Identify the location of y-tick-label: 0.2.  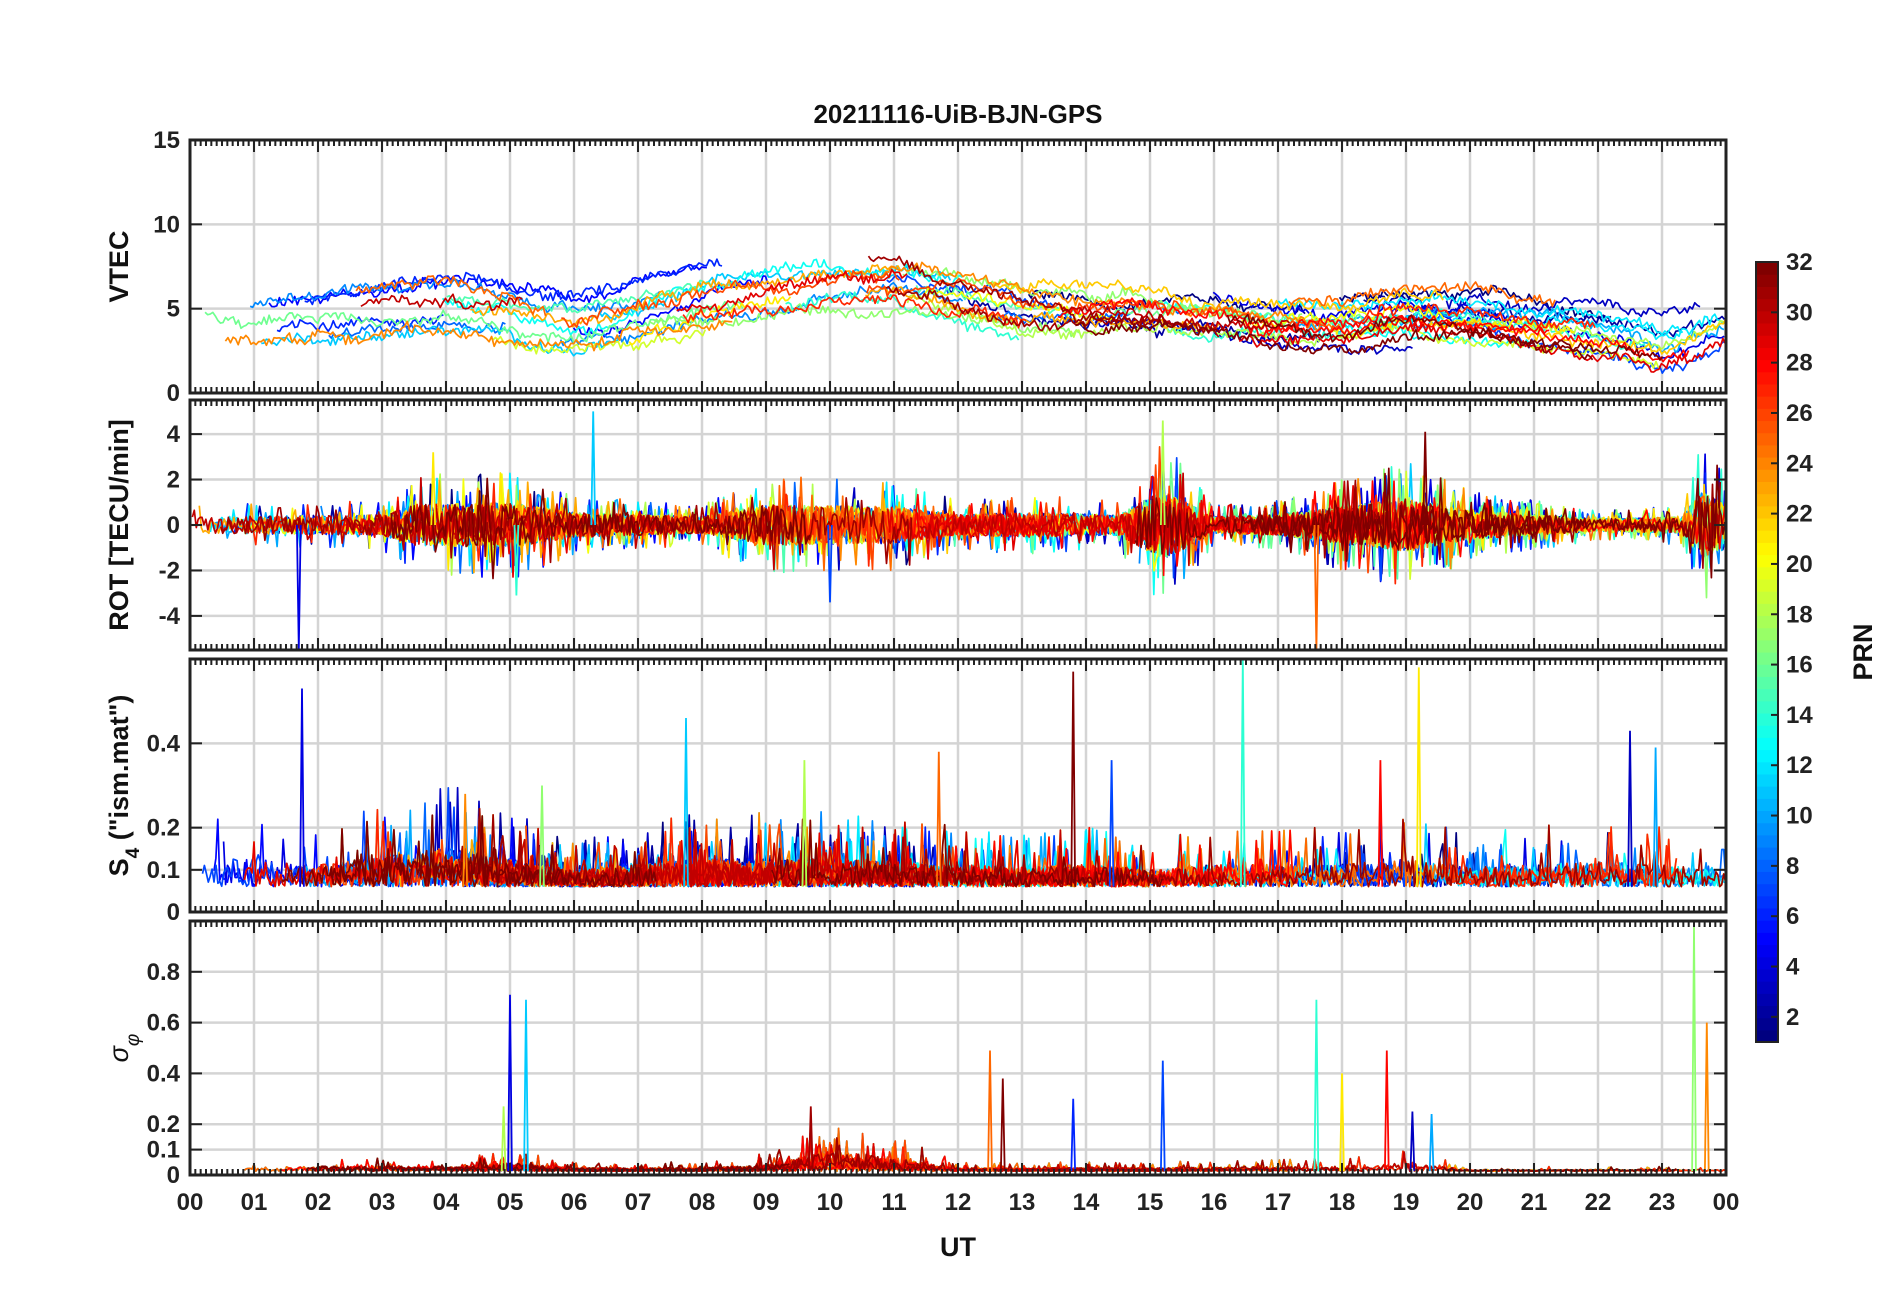
(163, 1124).